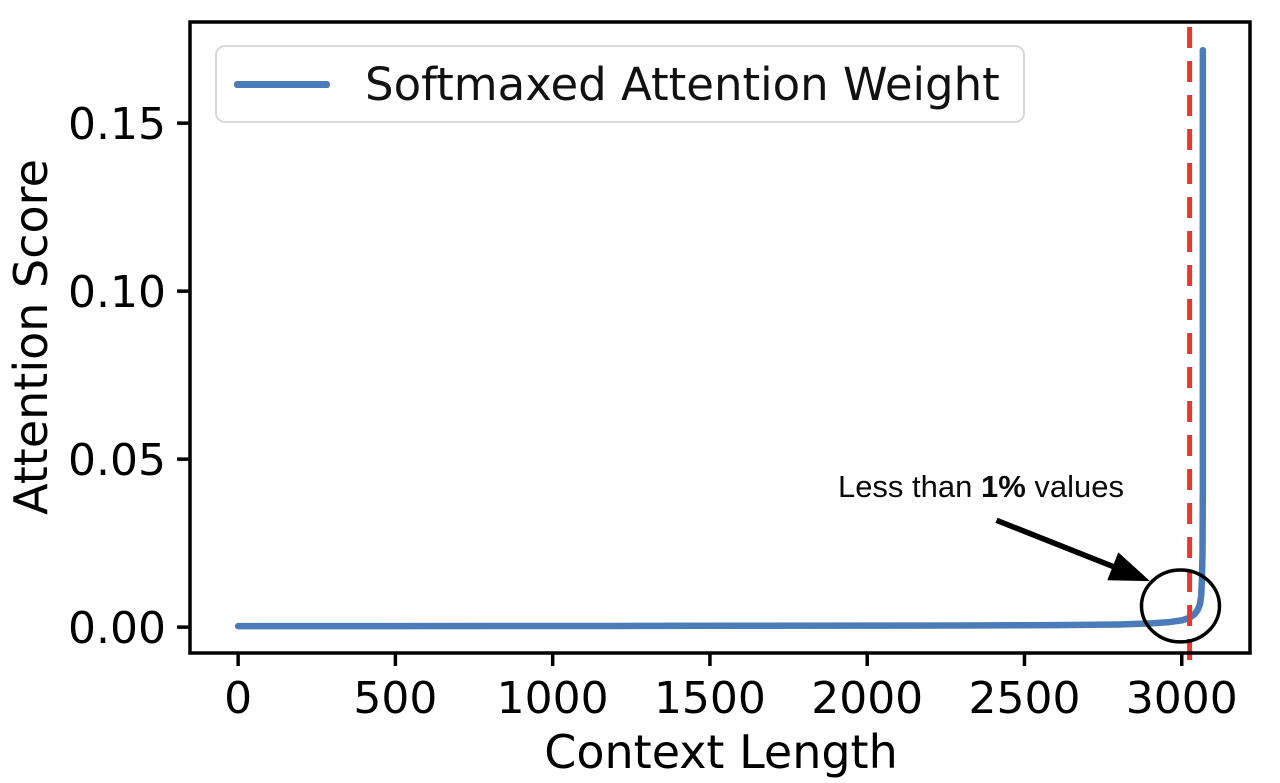  I want to click on y-tick-label: 0.10, so click(117, 292).